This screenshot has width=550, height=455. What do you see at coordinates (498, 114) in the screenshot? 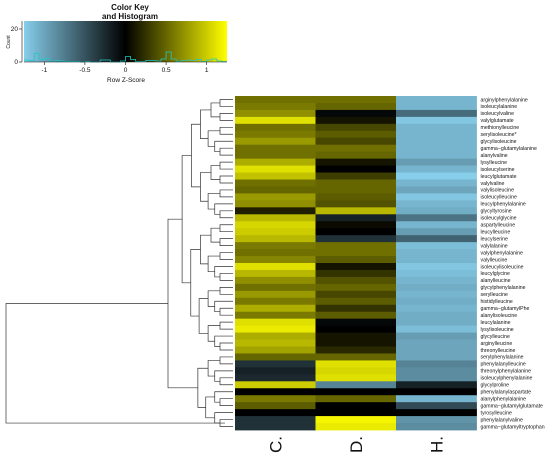
I see `row-label: isoleucylvaline` at bounding box center [498, 114].